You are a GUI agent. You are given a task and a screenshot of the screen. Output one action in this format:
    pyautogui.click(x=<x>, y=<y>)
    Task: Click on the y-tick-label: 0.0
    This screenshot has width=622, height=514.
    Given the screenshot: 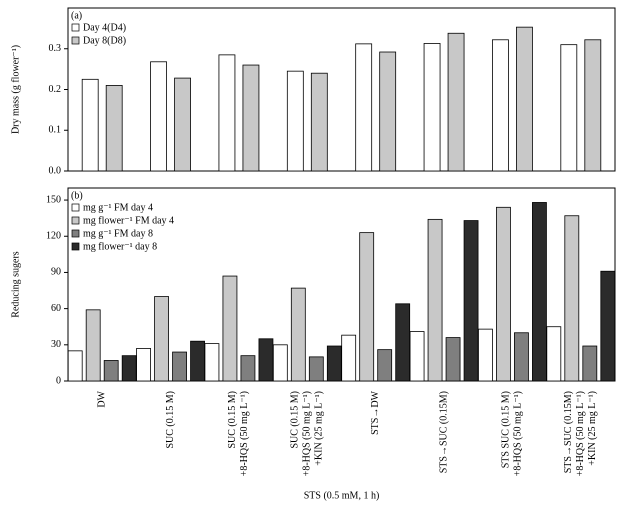 What is the action you would take?
    pyautogui.click(x=55, y=170)
    